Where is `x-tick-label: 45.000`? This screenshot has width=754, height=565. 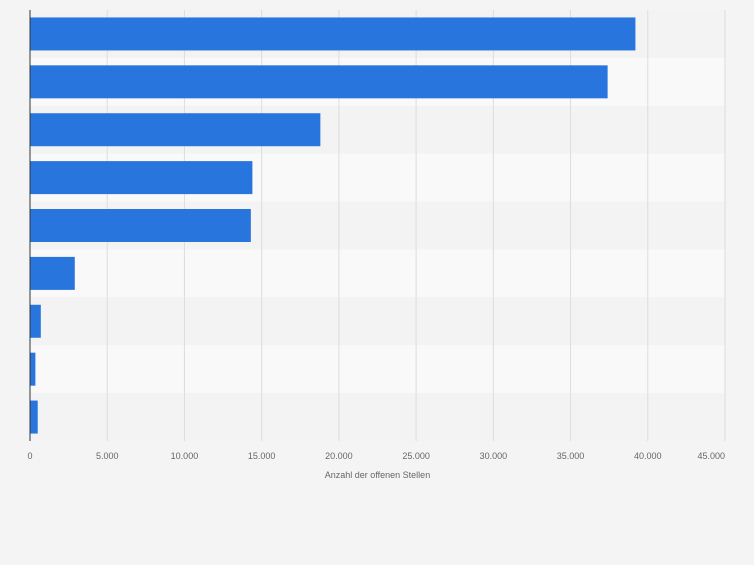
x-tick-label: 45.000 is located at coordinates (711, 456).